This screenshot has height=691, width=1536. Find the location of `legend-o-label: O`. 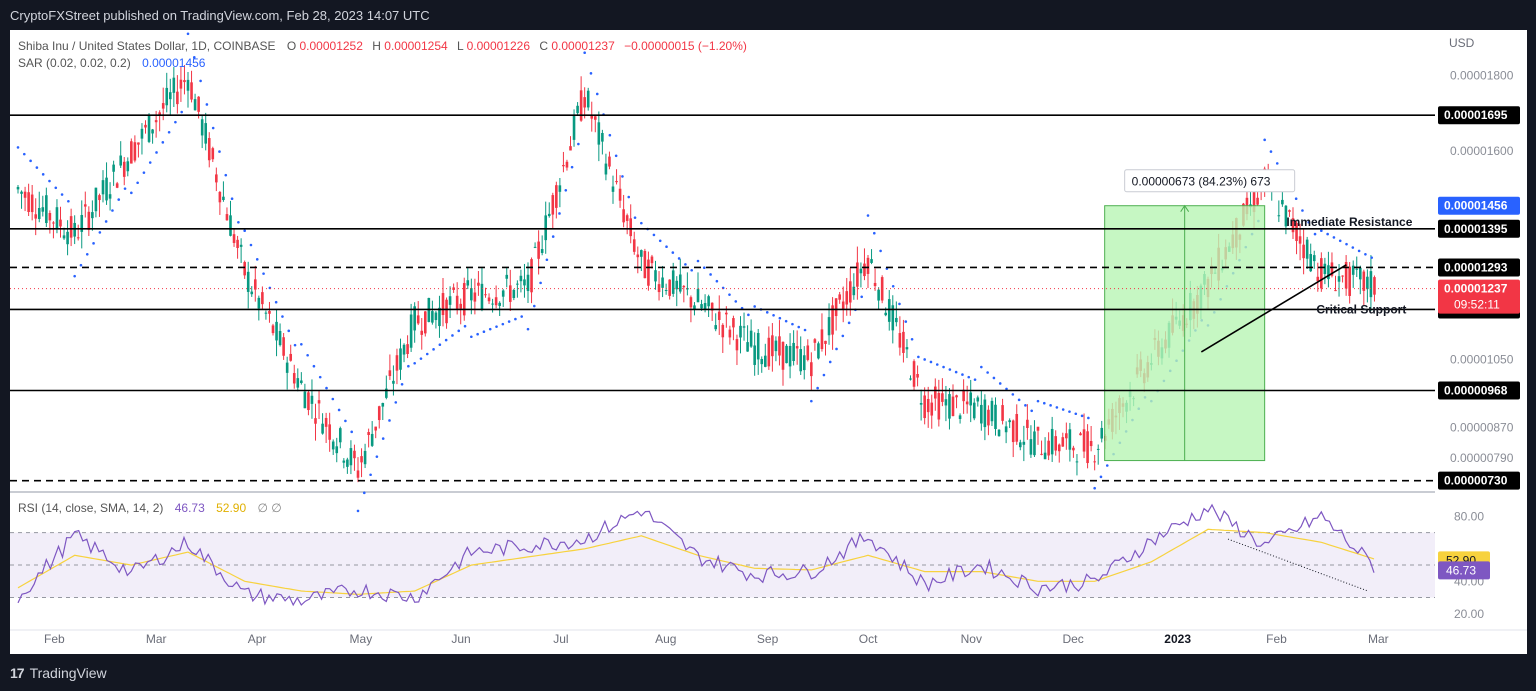

legend-o-label: O is located at coordinates (291, 46).